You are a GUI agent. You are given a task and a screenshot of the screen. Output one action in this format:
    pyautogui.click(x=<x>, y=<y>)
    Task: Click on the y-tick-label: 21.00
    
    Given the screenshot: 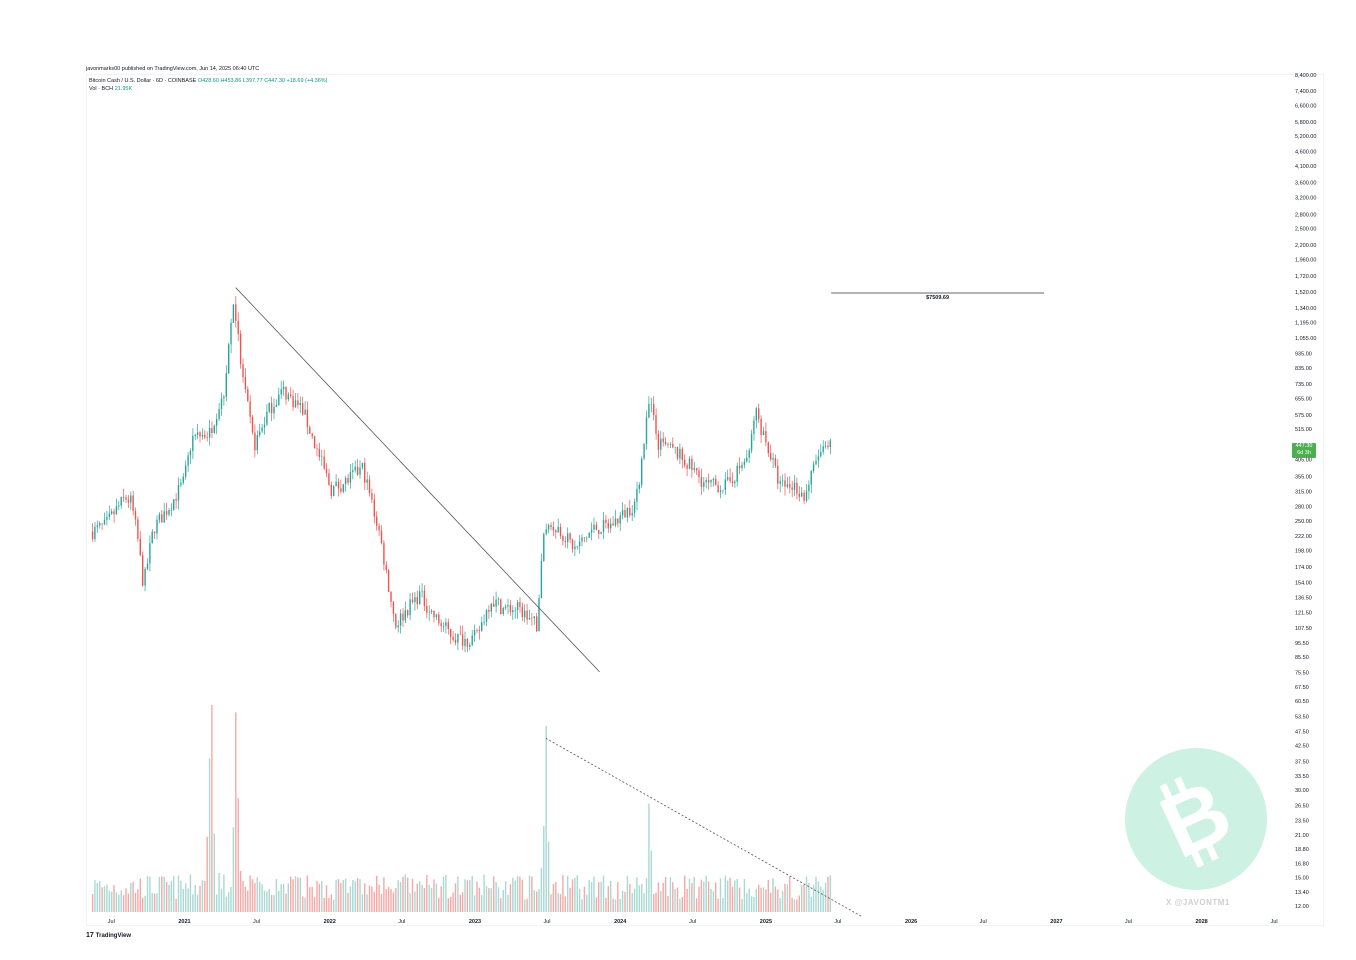 What is the action you would take?
    pyautogui.click(x=1302, y=836)
    